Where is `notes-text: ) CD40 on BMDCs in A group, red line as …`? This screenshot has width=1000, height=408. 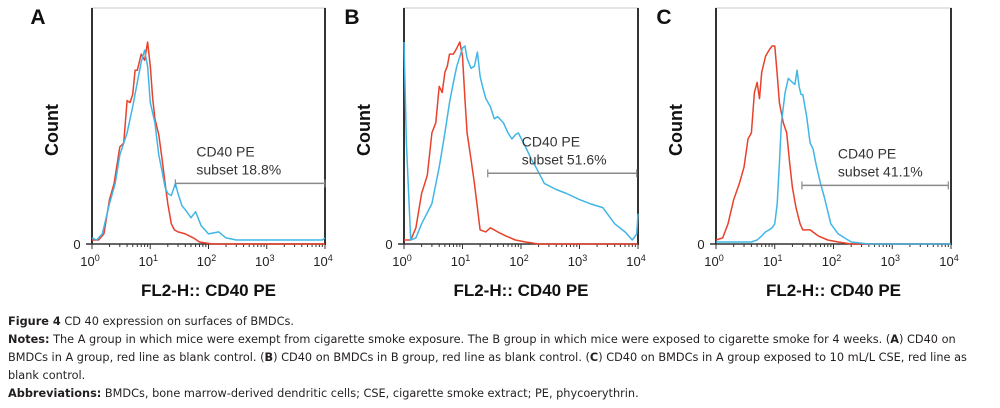
notes-text: ) CD40 on BMDCs in A group, red line as … is located at coordinates (482, 348).